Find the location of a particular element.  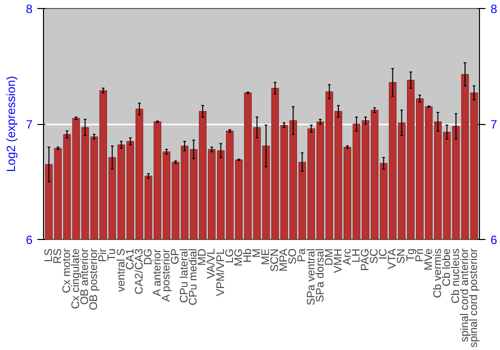

y-tick-label: 8 is located at coordinates (29, 9).